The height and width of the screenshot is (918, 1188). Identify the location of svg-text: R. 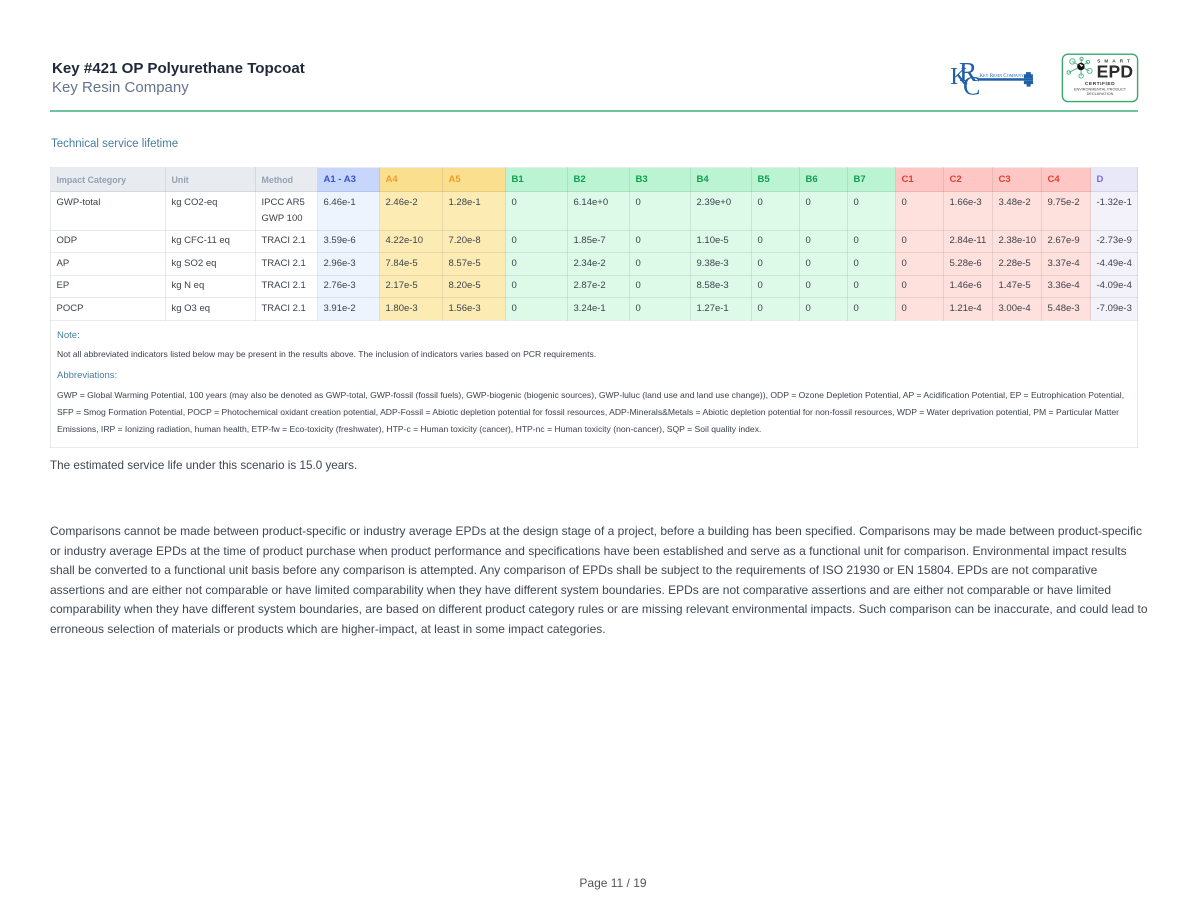
(968, 72).